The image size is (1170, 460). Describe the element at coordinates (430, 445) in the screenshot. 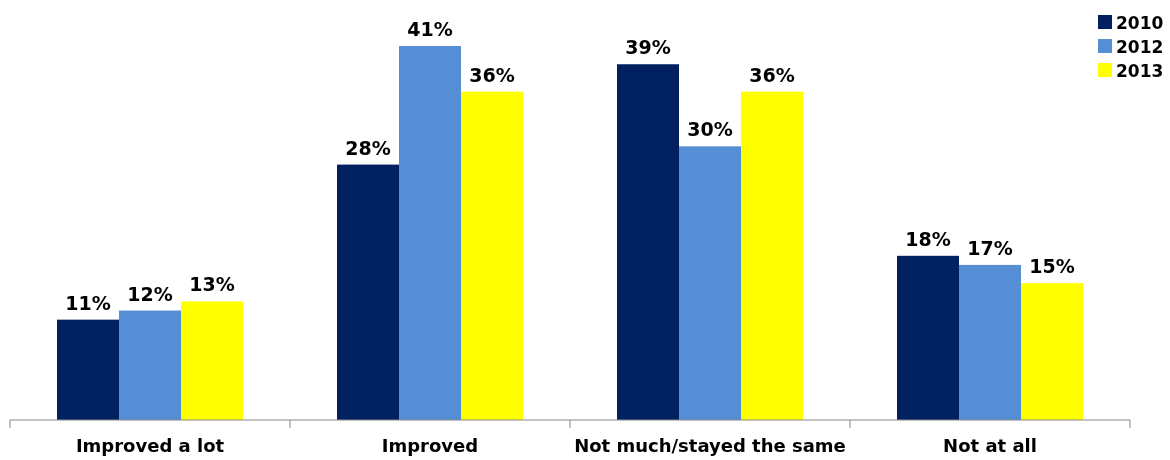

I see `x-tick-label: Improved` at that location.